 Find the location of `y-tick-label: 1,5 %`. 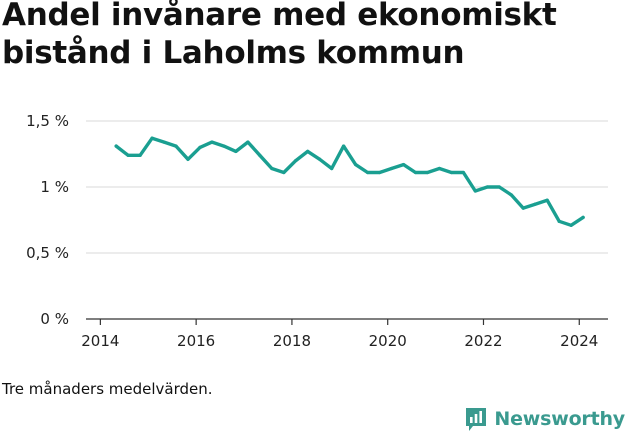

y-tick-label: 1,5 % is located at coordinates (47, 121).